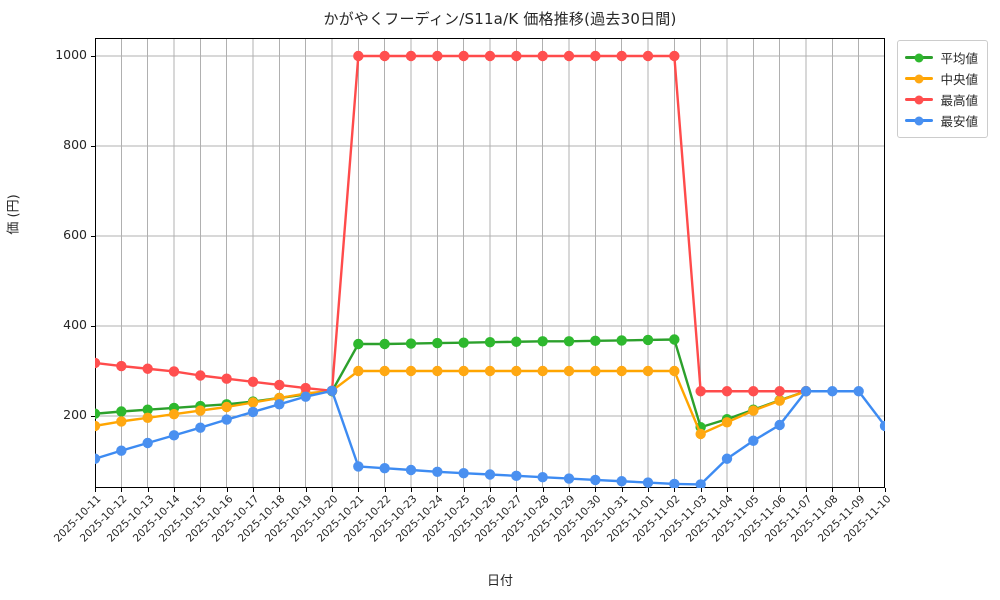 The width and height of the screenshot is (1000, 600). Describe the element at coordinates (75, 234) in the screenshot. I see `y-tick-label: 600` at that location.